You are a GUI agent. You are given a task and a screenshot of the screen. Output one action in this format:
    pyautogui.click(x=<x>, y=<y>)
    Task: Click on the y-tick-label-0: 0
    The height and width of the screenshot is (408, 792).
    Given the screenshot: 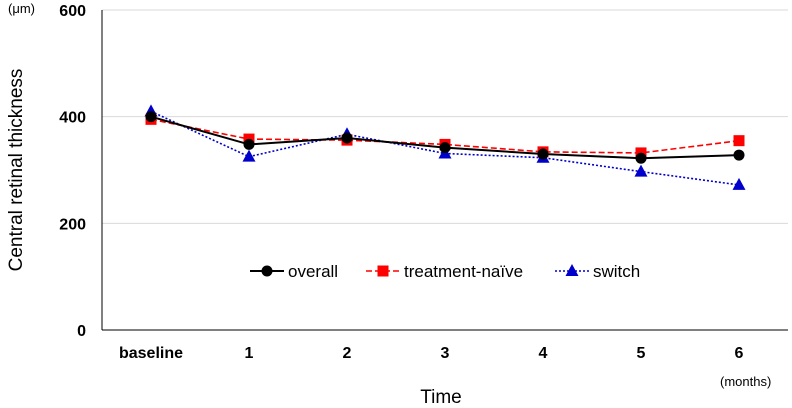 What is the action you would take?
    pyautogui.click(x=81, y=331)
    